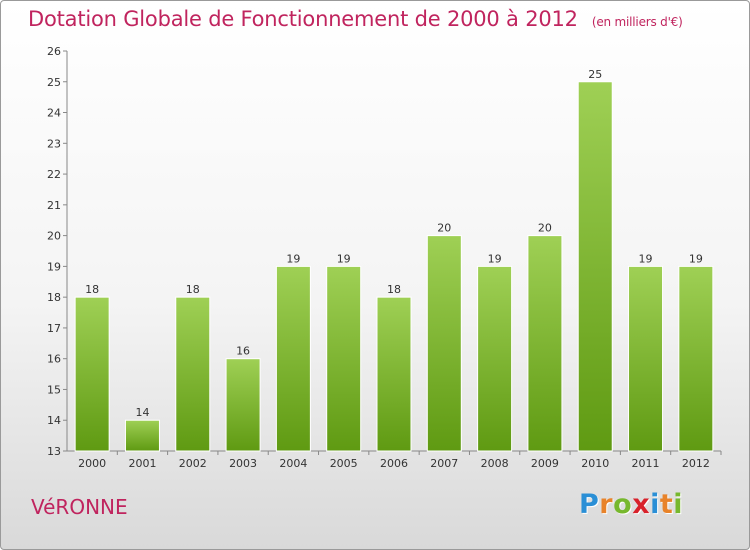  I want to click on bar-2005, so click(344, 358).